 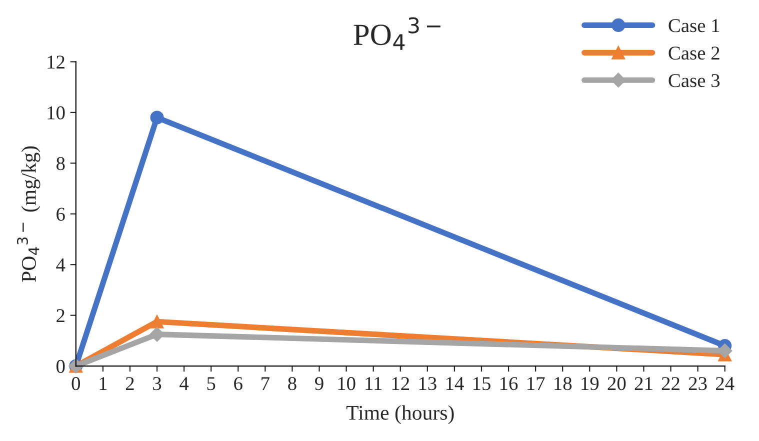 I want to click on x-tick-label: 20, so click(x=617, y=383).